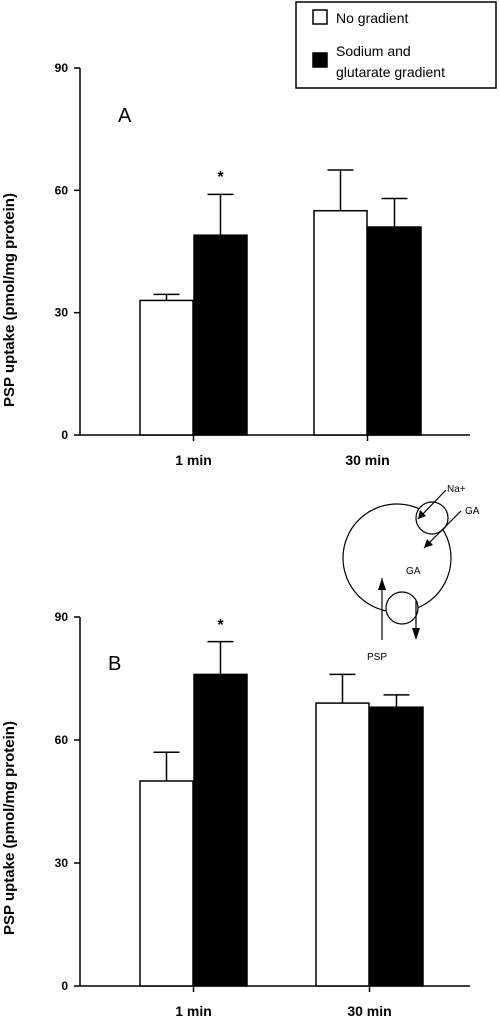 The height and width of the screenshot is (1019, 500). What do you see at coordinates (125, 116) in the screenshot?
I see `panel-label-a: A` at bounding box center [125, 116].